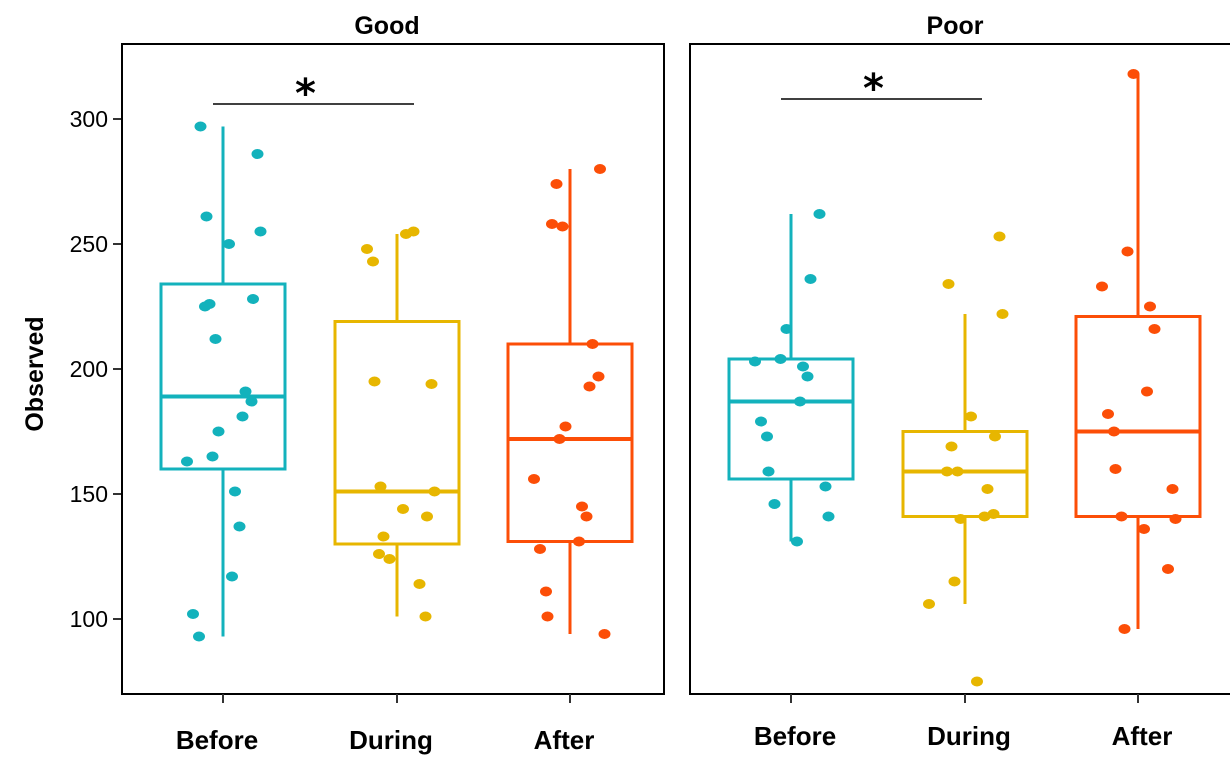 The image size is (1230, 759). What do you see at coordinates (35, 373) in the screenshot?
I see `y-axis-label: Observed` at bounding box center [35, 373].